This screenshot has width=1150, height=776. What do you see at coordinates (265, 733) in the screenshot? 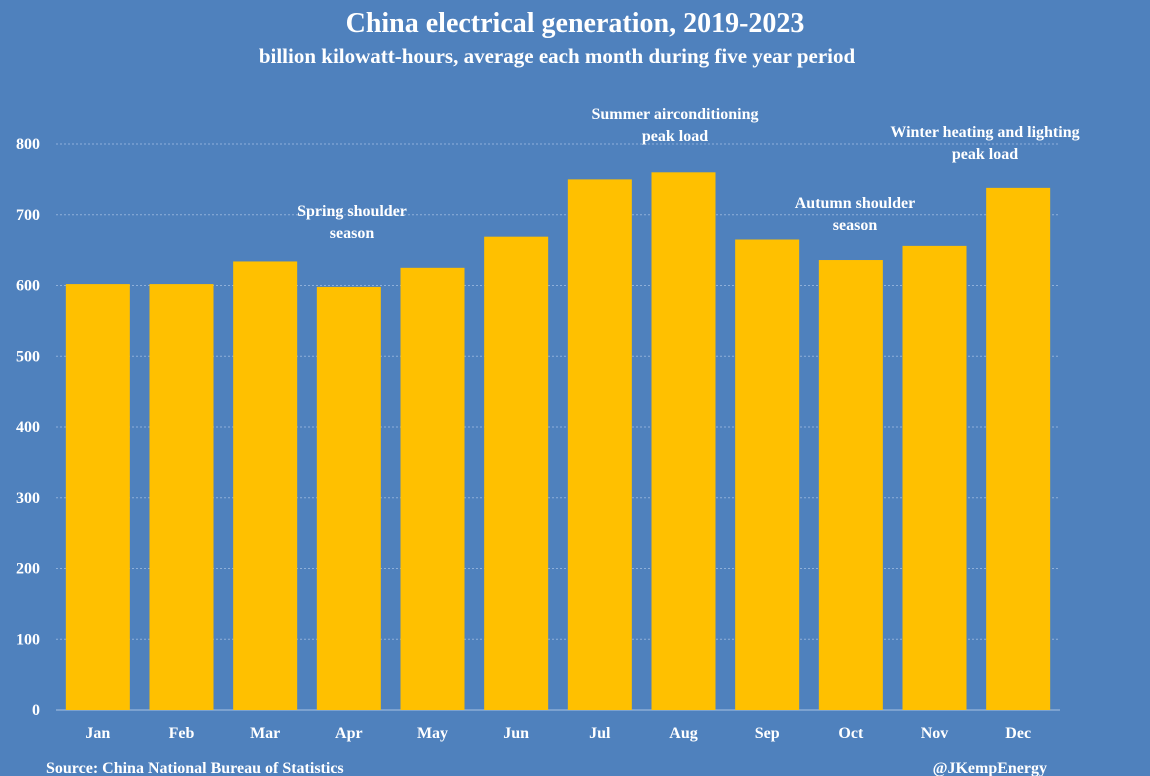
I see `x-tick-label: Mar` at bounding box center [265, 733].